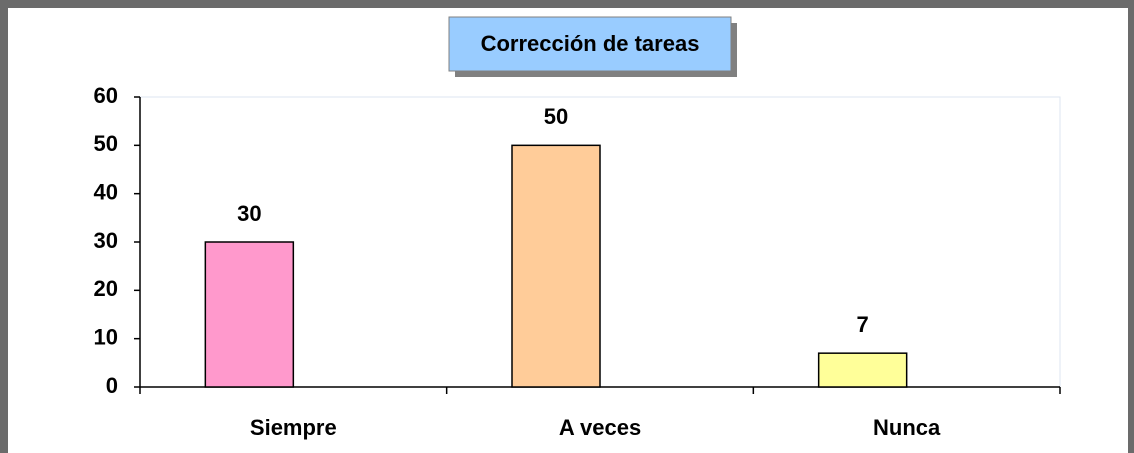 This screenshot has width=1134, height=453. What do you see at coordinates (293, 427) in the screenshot?
I see `x-tick-label: Siempre` at bounding box center [293, 427].